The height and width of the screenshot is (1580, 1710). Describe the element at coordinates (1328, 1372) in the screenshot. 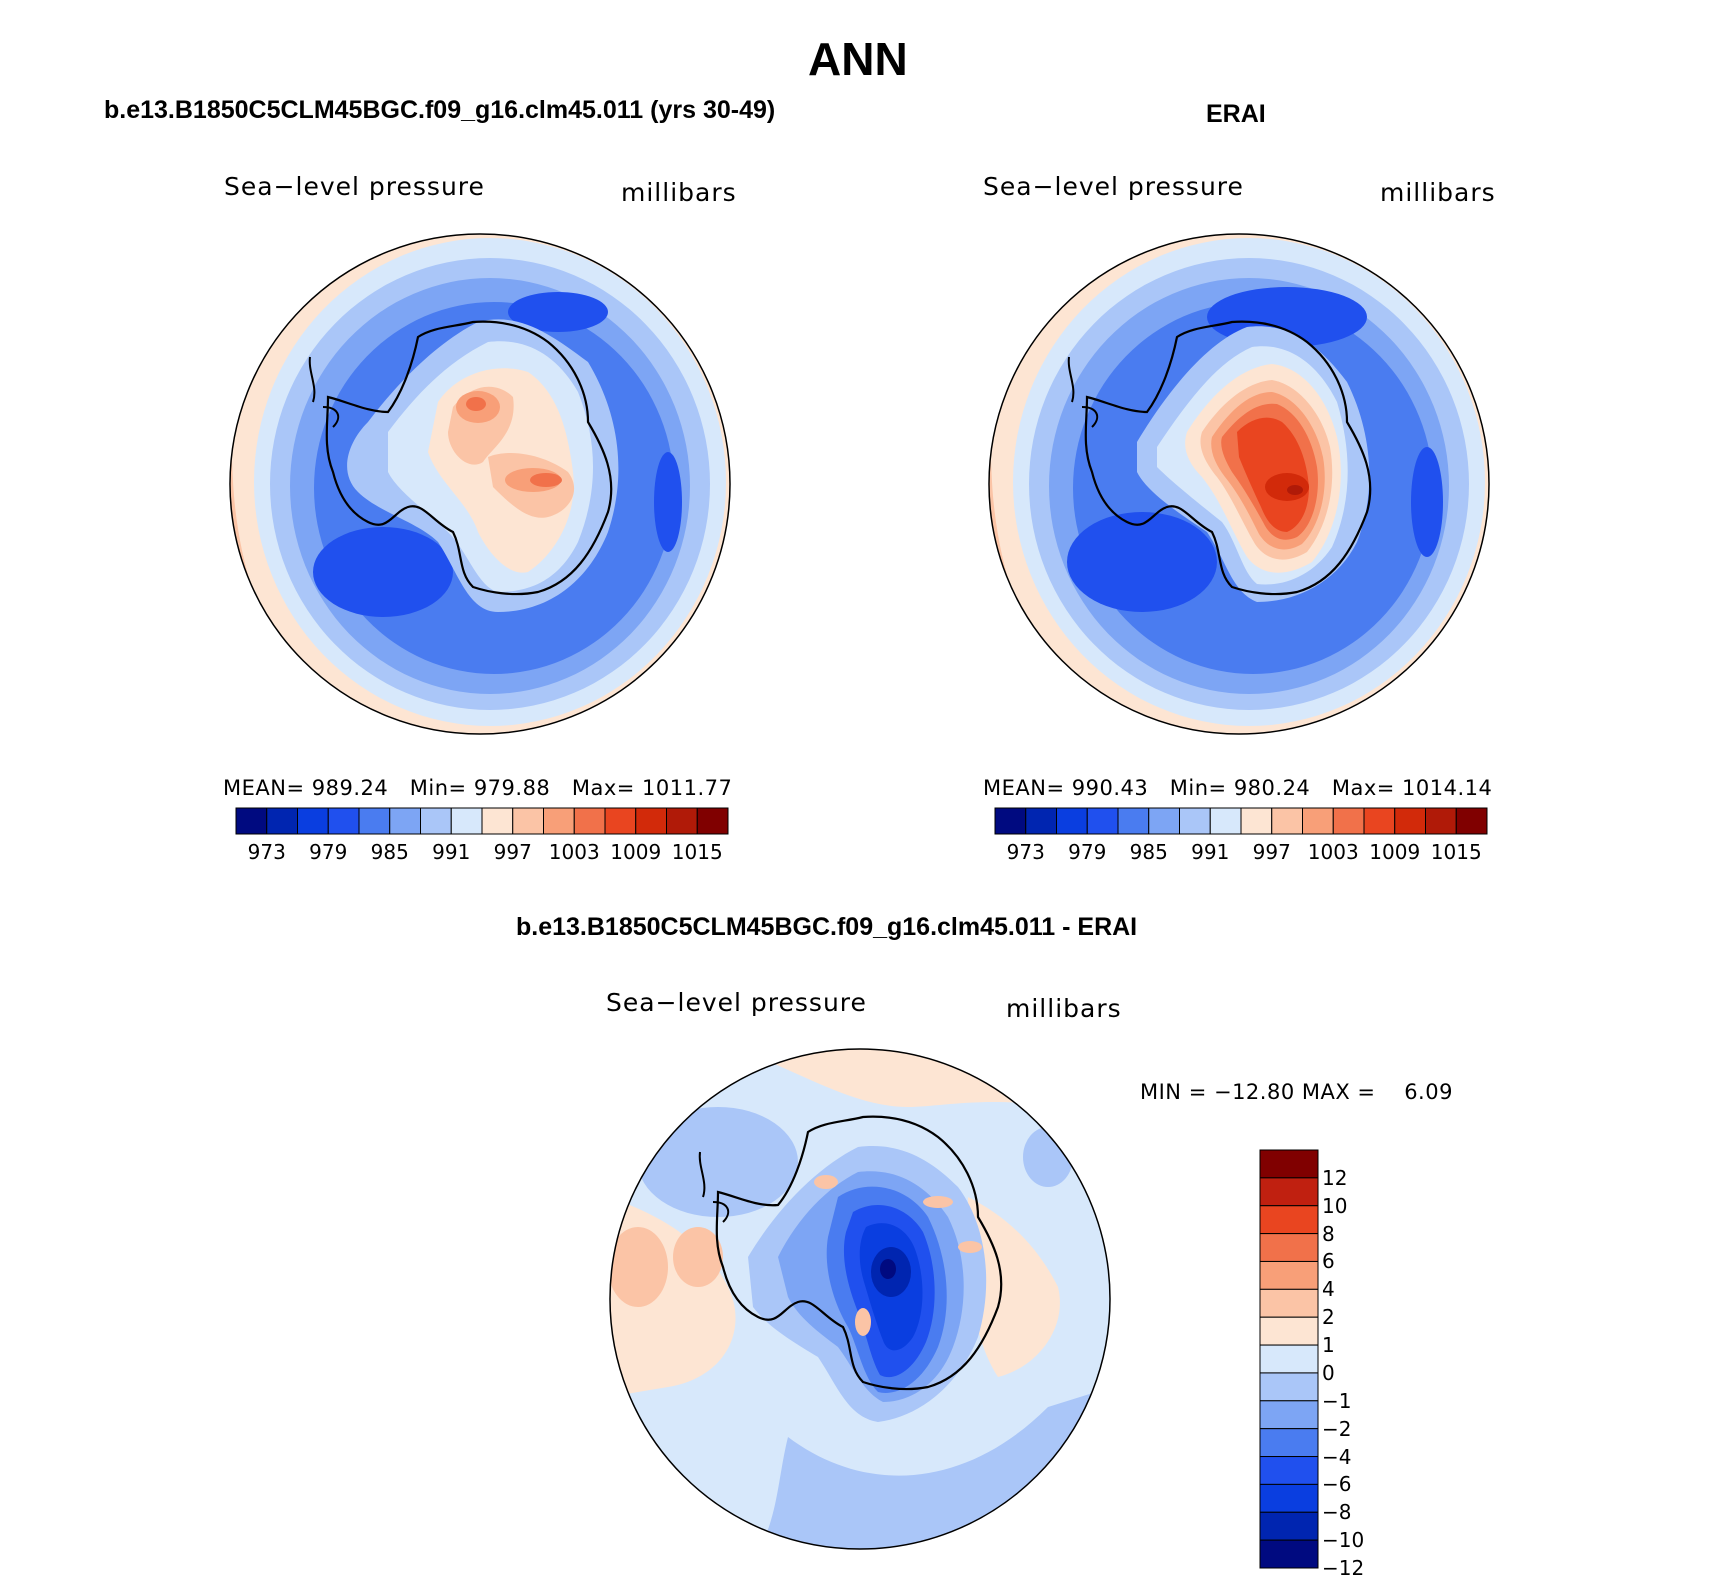

I see `colorbar-tick-label: 0` at that location.